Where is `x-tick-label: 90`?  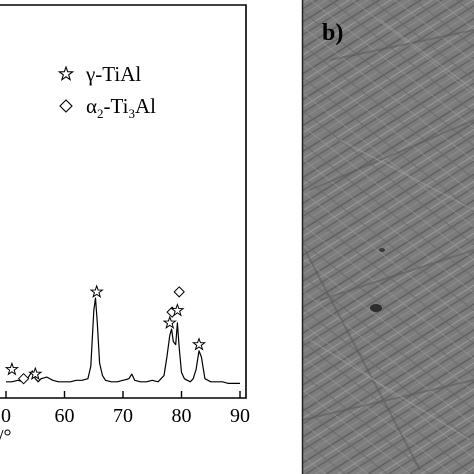
x-tick-label: 90 is located at coordinates (240, 416).